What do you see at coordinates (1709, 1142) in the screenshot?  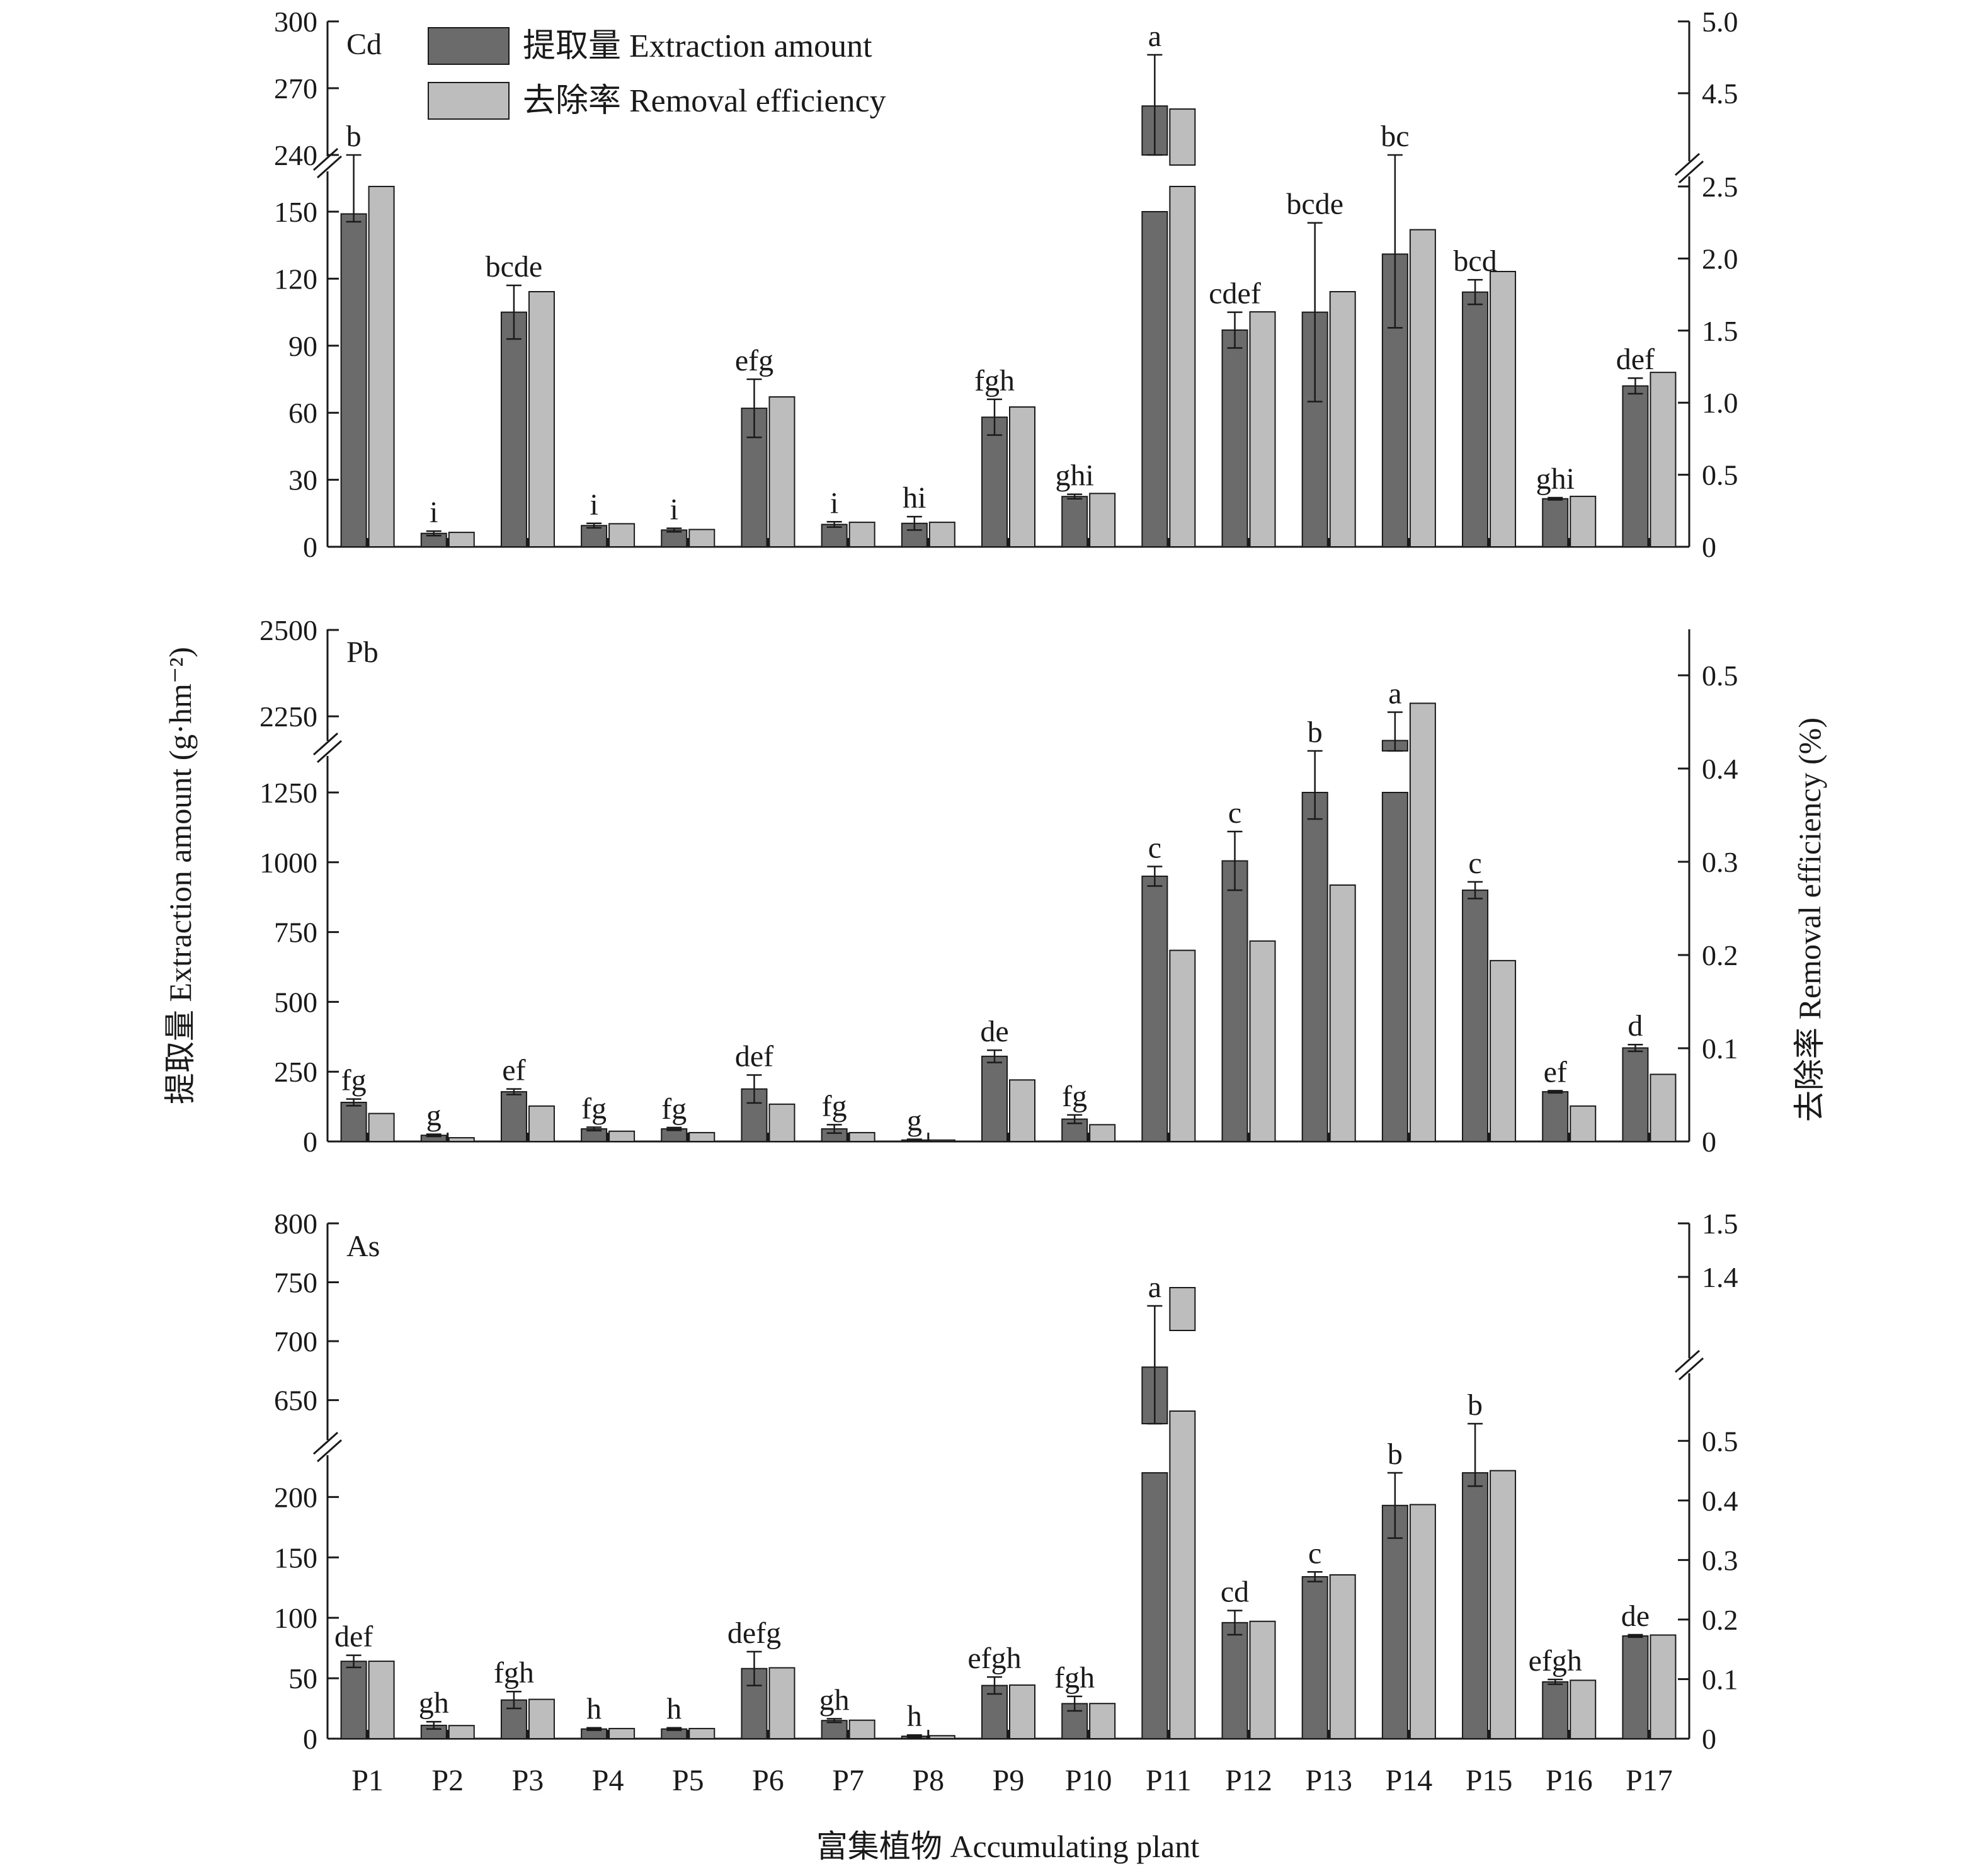 I see `panel-pb-right-tick-label: 0` at bounding box center [1709, 1142].